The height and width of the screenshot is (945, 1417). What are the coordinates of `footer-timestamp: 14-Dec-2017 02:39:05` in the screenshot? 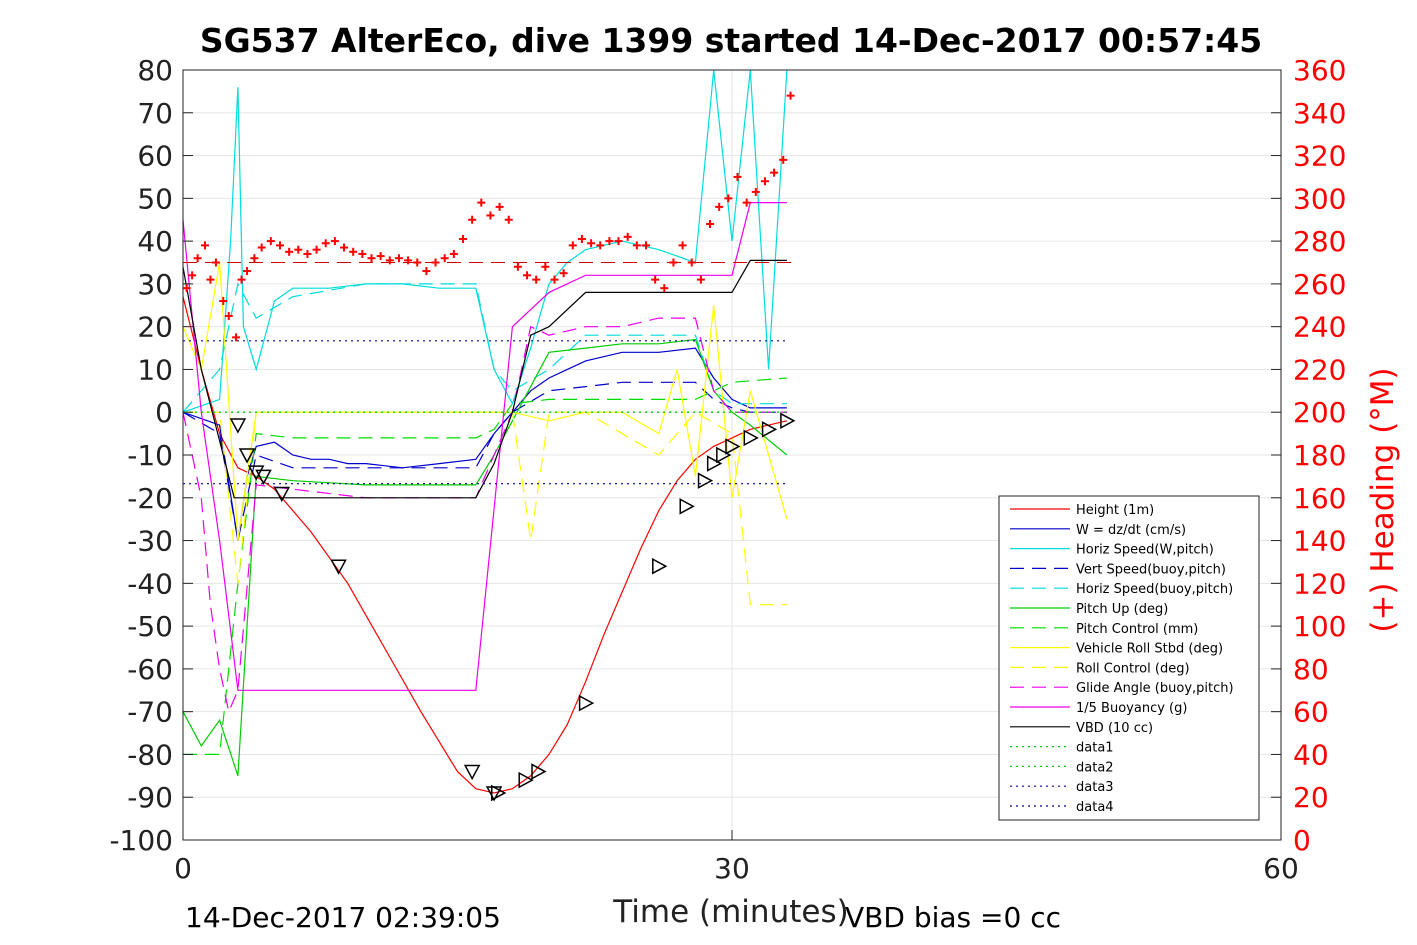 It's located at (343, 917).